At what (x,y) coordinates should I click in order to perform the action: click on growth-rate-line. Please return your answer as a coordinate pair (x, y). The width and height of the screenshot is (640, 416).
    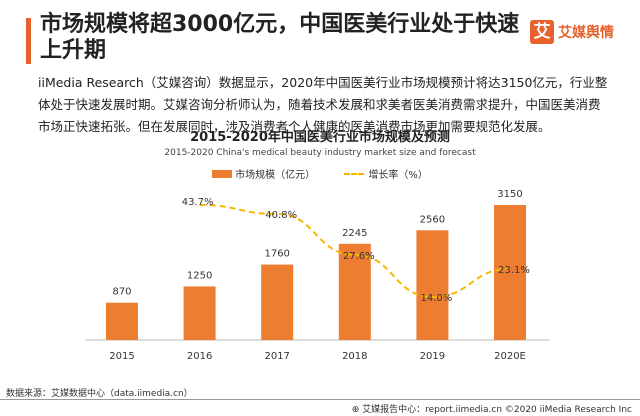
    Looking at the image, I should click on (355, 251).